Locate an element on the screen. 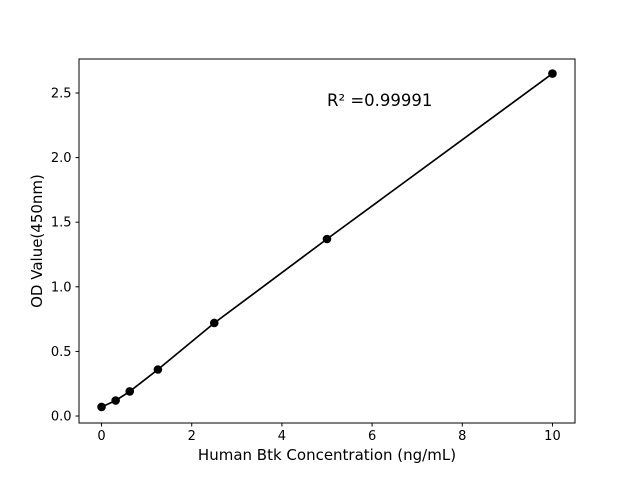 This screenshot has width=640, height=480. x-tick-label: 2 is located at coordinates (192, 436).